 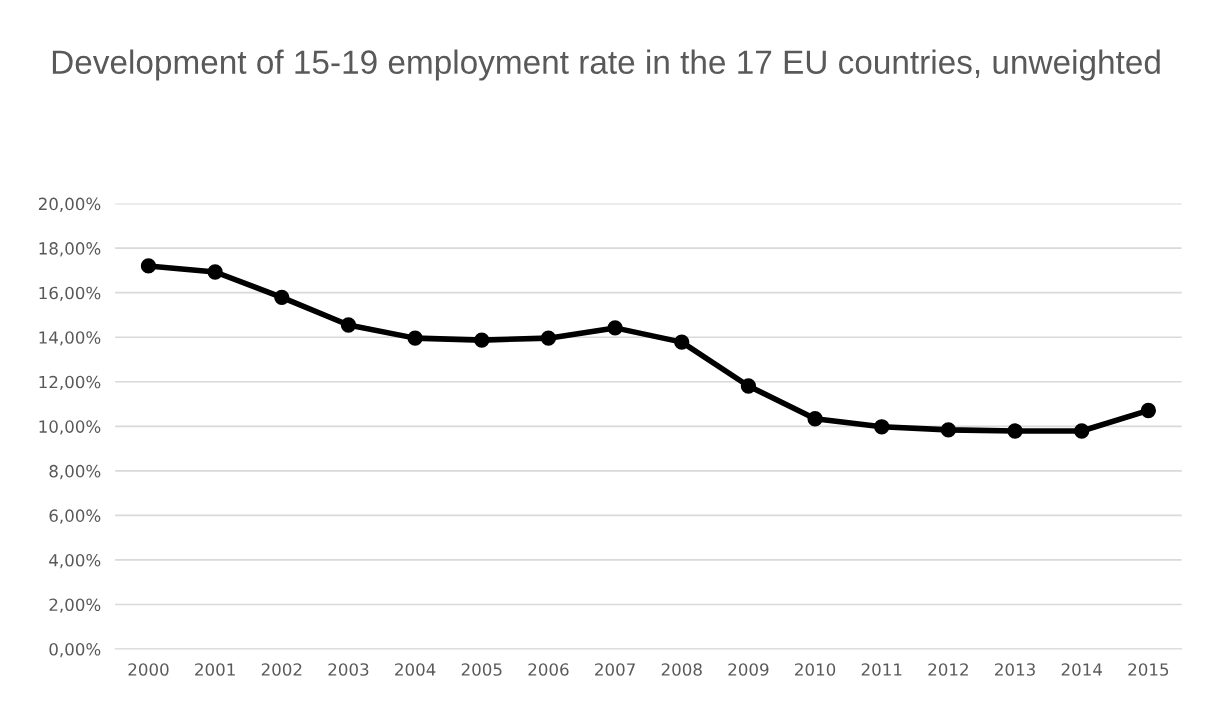 I want to click on x-tick-label: 2015, so click(x=1148, y=669).